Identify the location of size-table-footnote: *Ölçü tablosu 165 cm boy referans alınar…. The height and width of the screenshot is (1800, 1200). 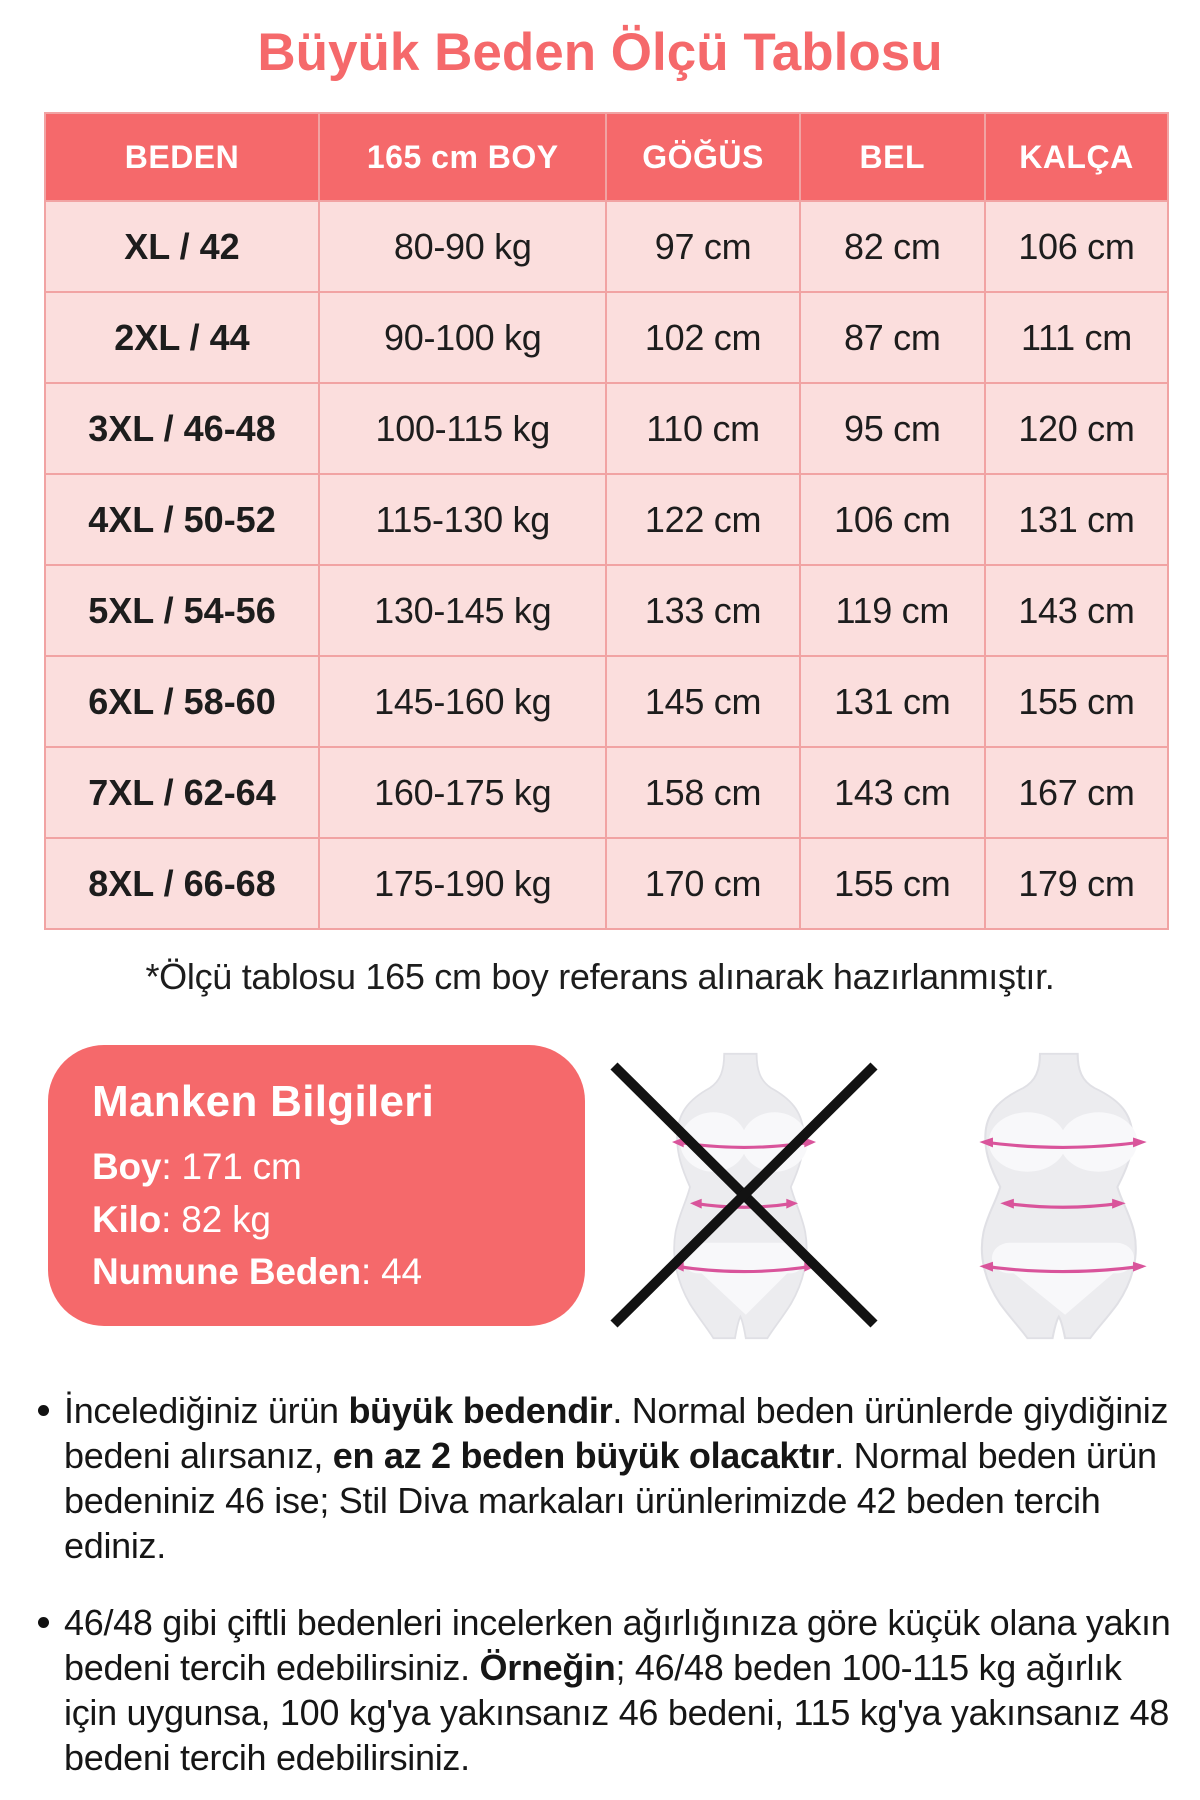
(600, 976).